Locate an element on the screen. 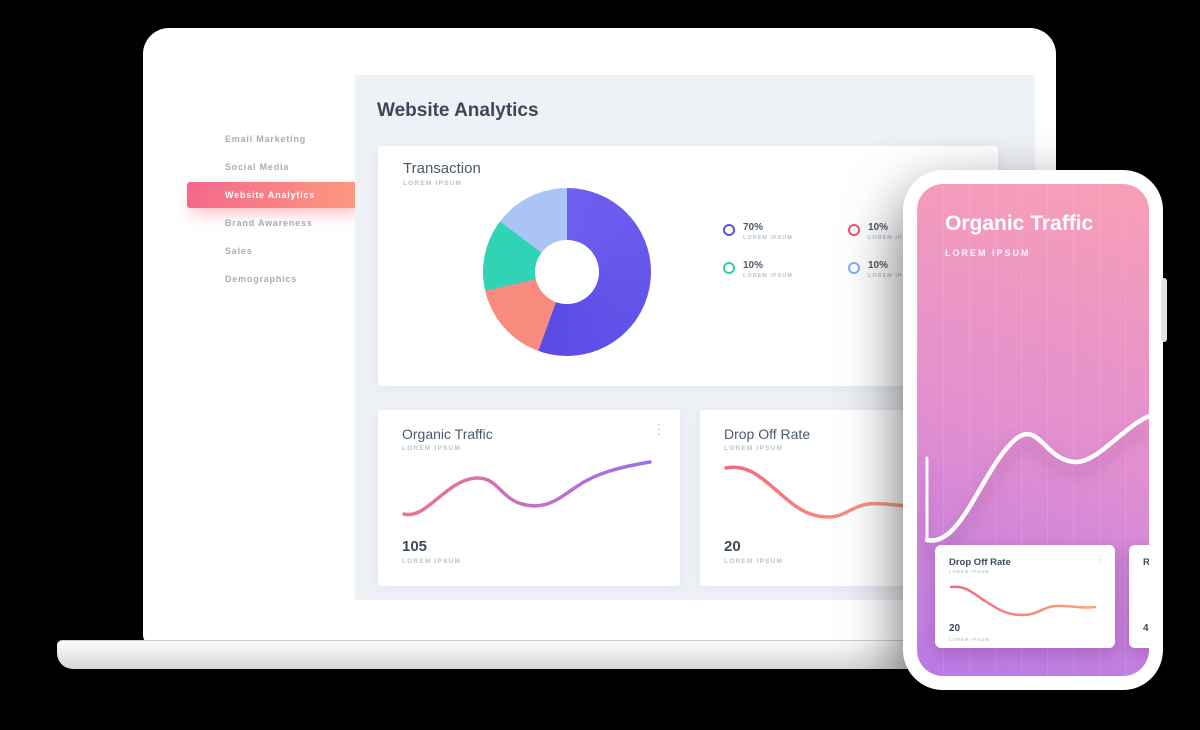 The height and width of the screenshot is (730, 1200). legend-value: 70% is located at coordinates (753, 227).